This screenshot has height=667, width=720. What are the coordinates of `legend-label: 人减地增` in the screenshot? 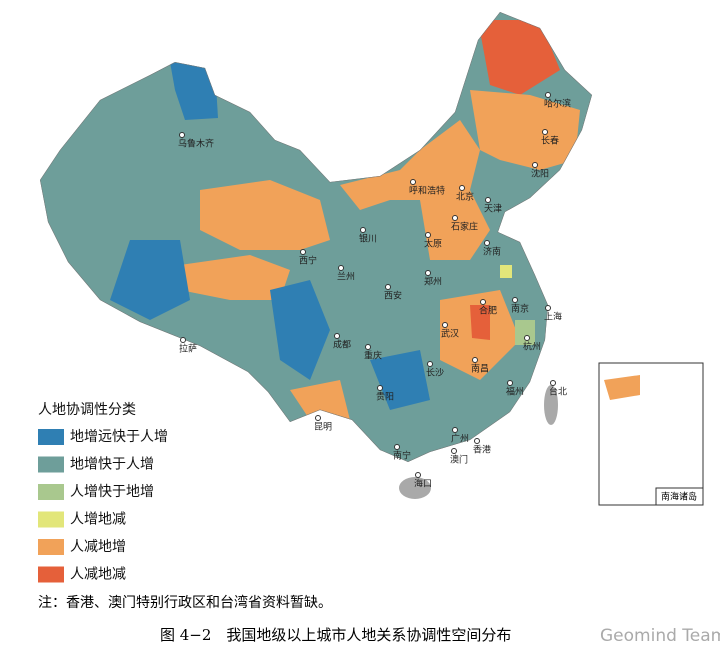 It's located at (98, 547).